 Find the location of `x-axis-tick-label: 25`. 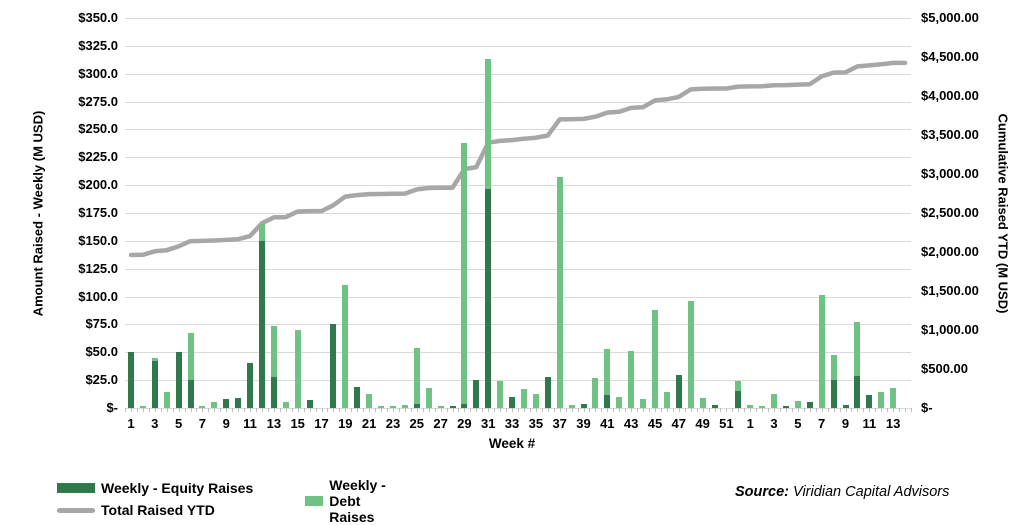

x-axis-tick-label: 25 is located at coordinates (416, 423).